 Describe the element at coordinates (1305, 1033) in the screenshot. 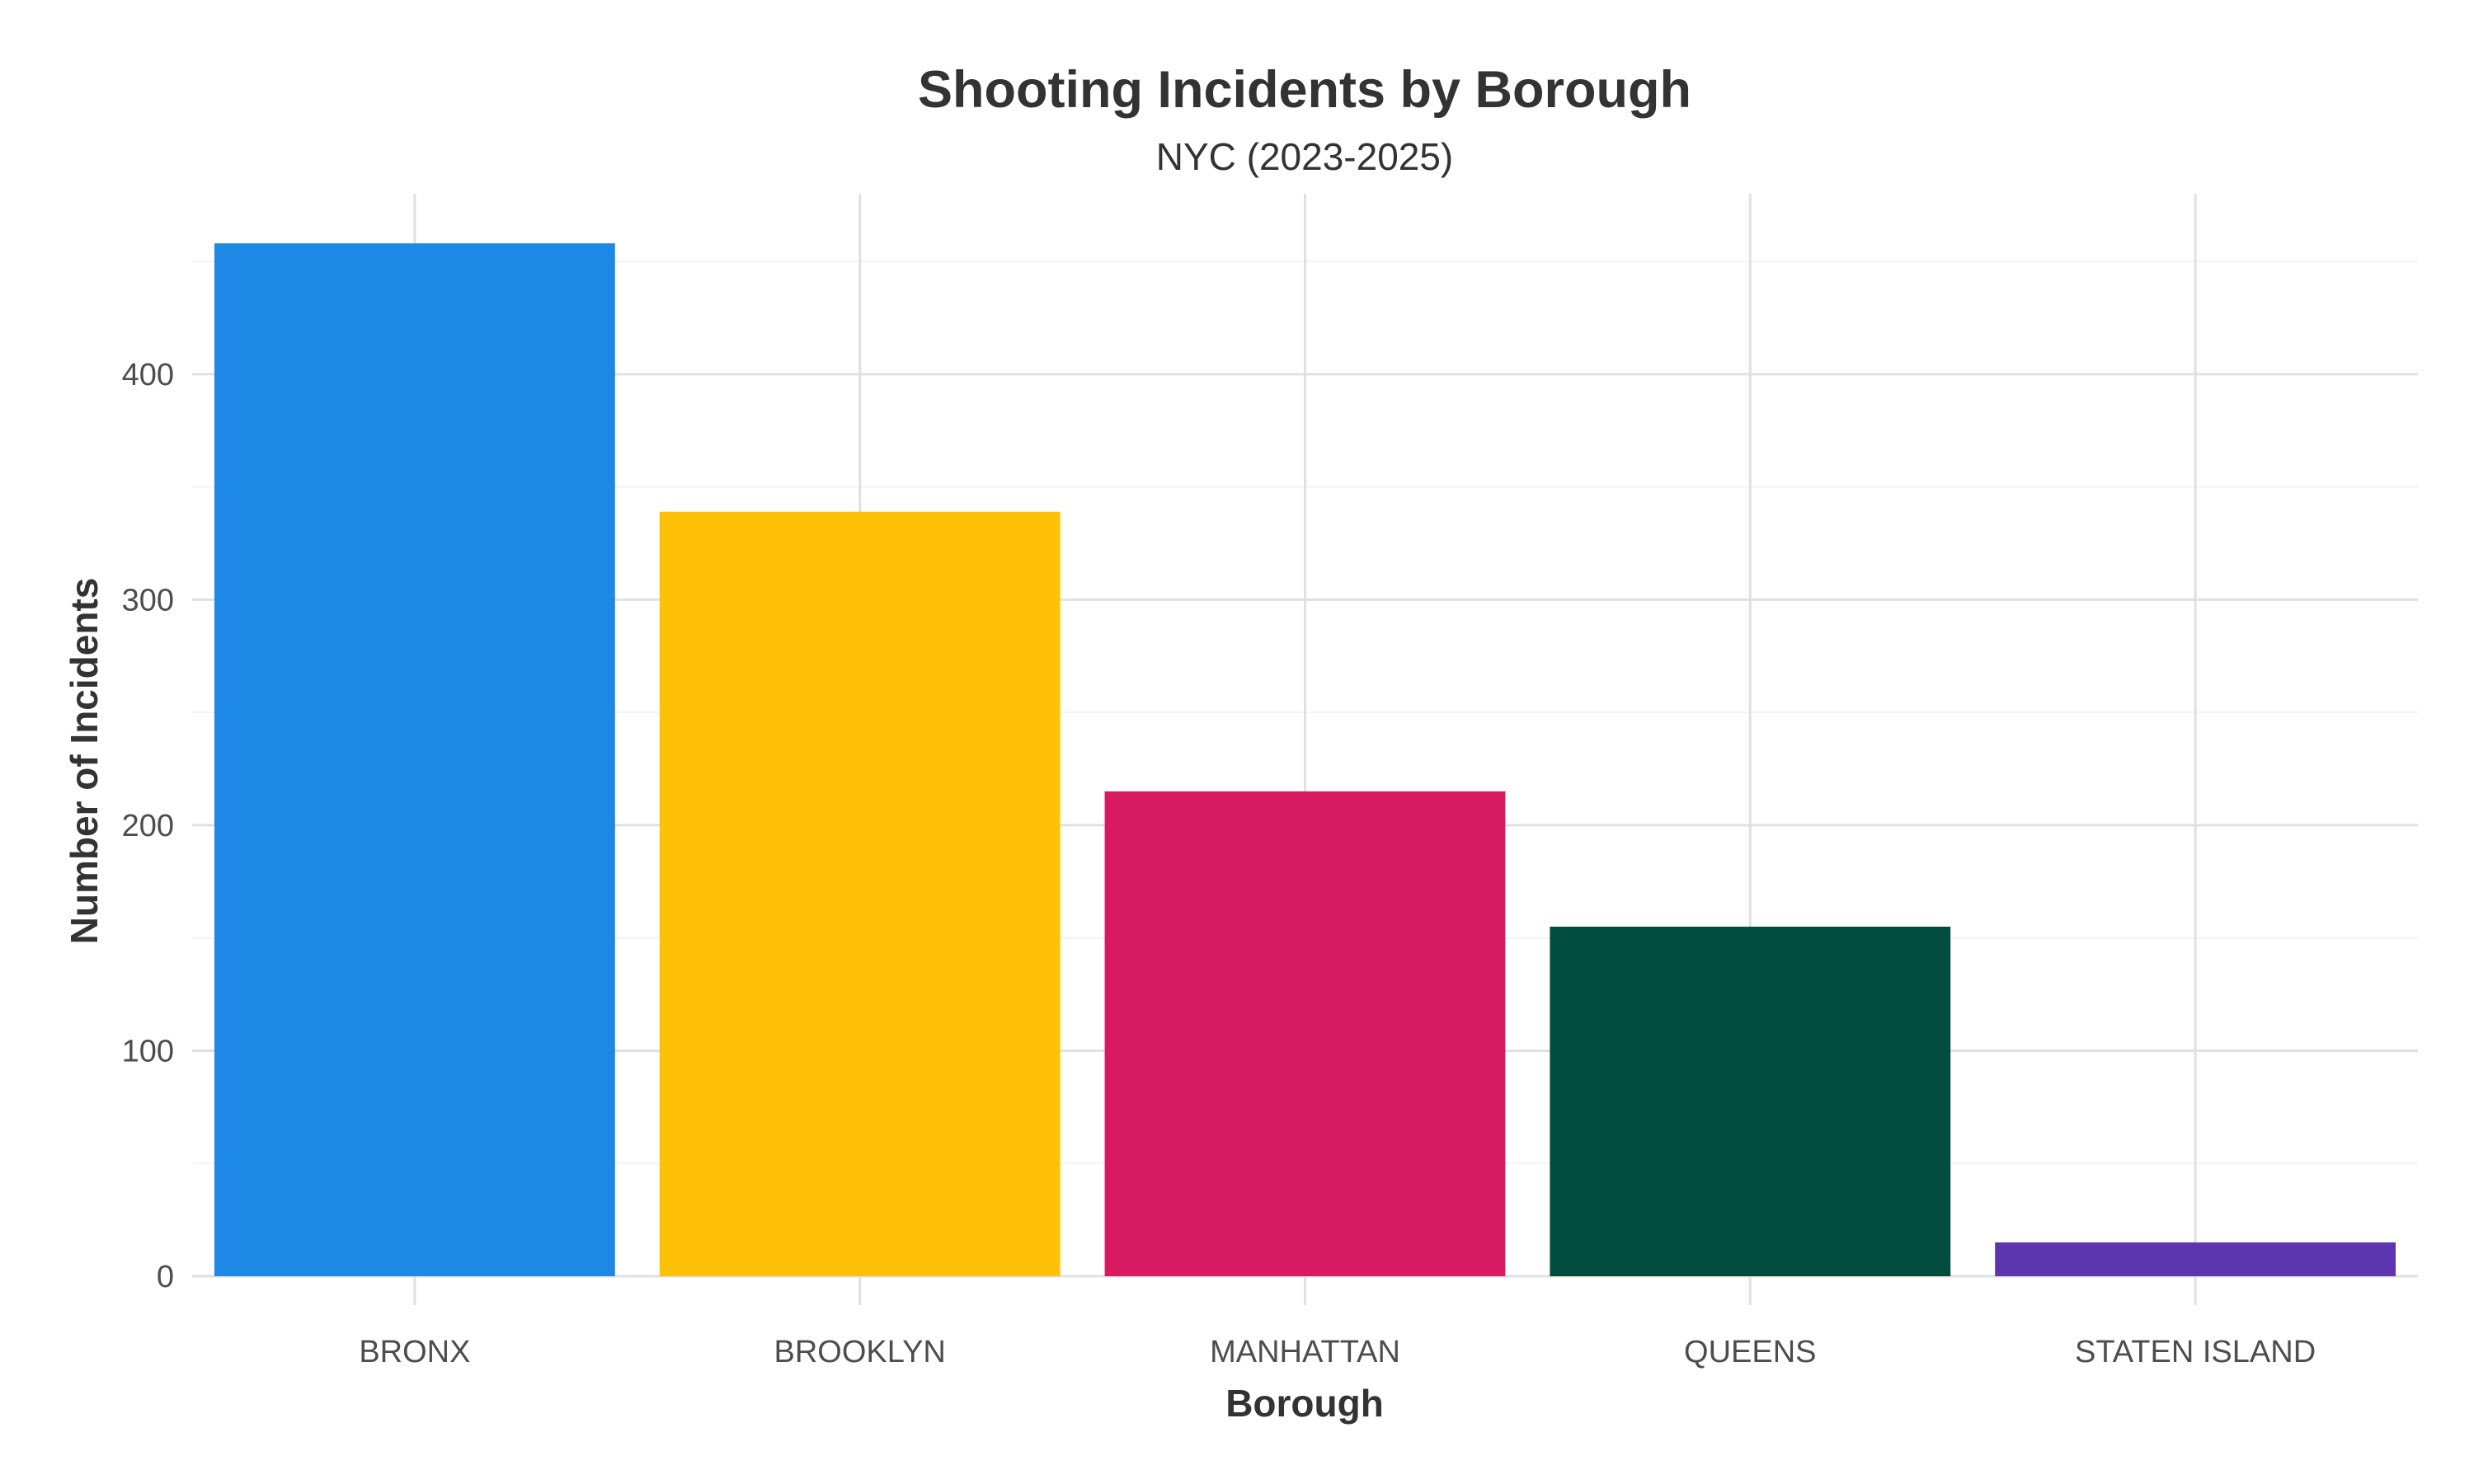

I see `bar-manhattan` at that location.